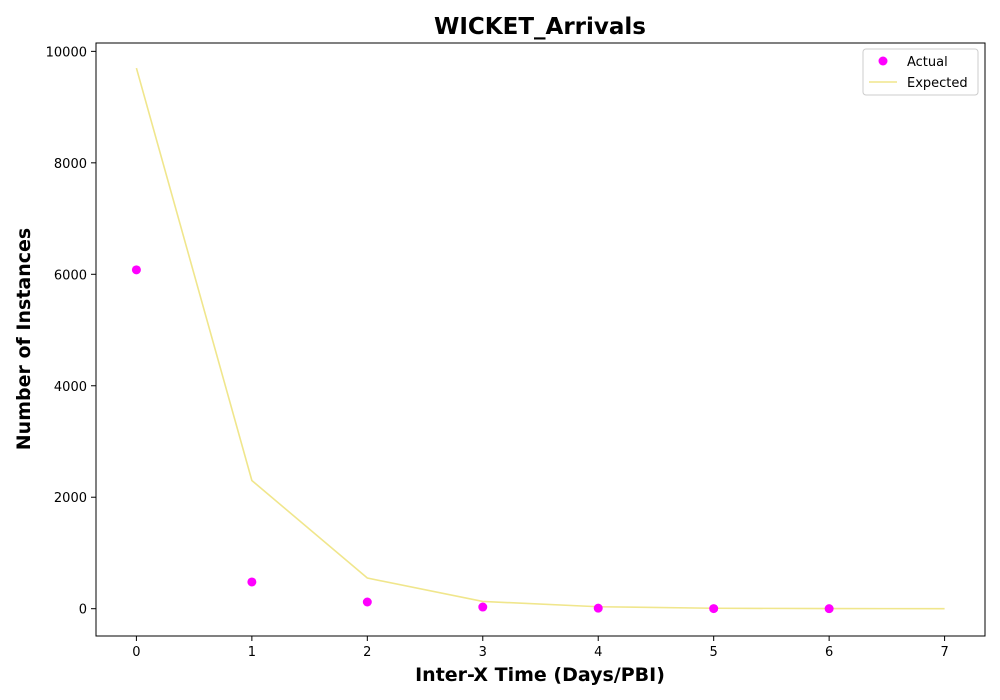 The width and height of the screenshot is (1000, 700). What do you see at coordinates (66, 52) in the screenshot?
I see `y-tick-label: 10000` at bounding box center [66, 52].